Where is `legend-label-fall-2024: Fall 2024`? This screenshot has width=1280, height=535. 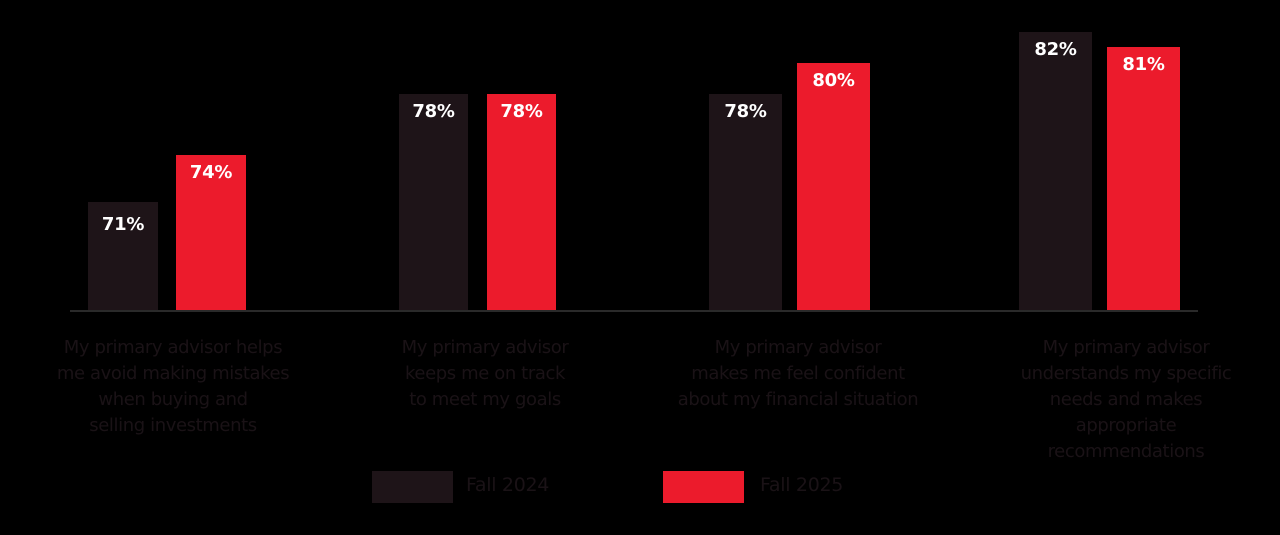
legend-label-fall-2024: Fall 2024 is located at coordinates (508, 485).